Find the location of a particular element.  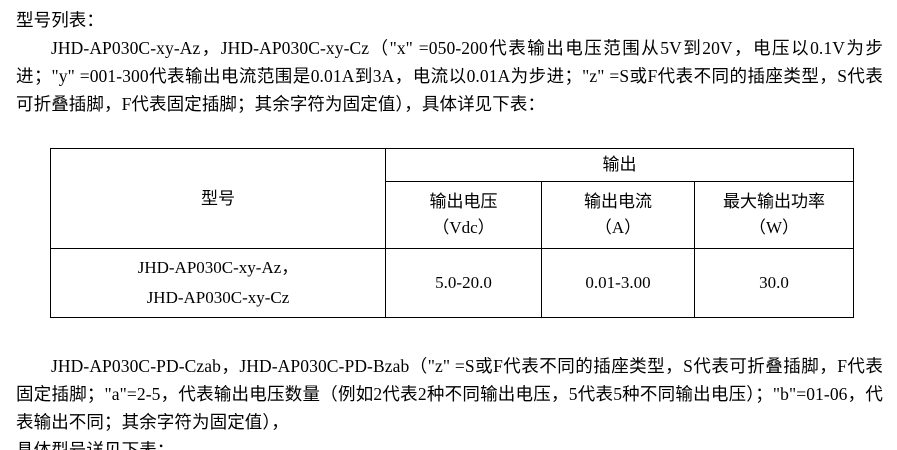

tail-clipped-line: 具体型号详见下表： is located at coordinates (95, 445).